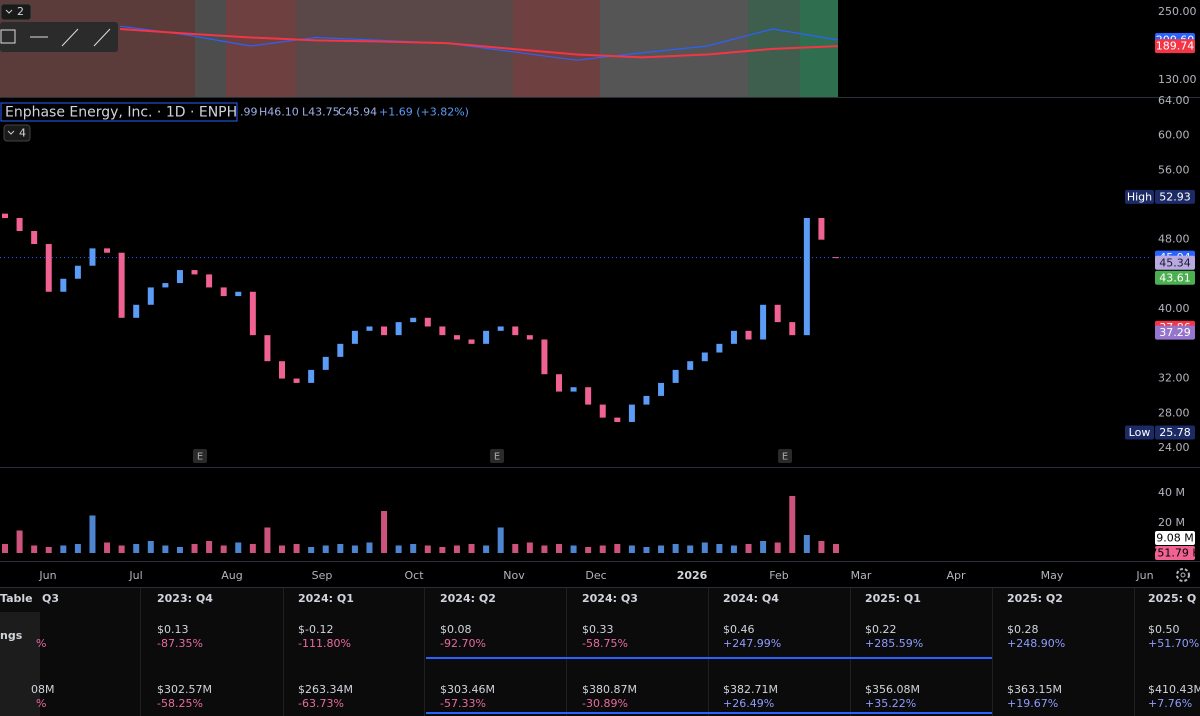  Describe the element at coordinates (59, 37) in the screenshot. I see `toolbar-bg` at that location.